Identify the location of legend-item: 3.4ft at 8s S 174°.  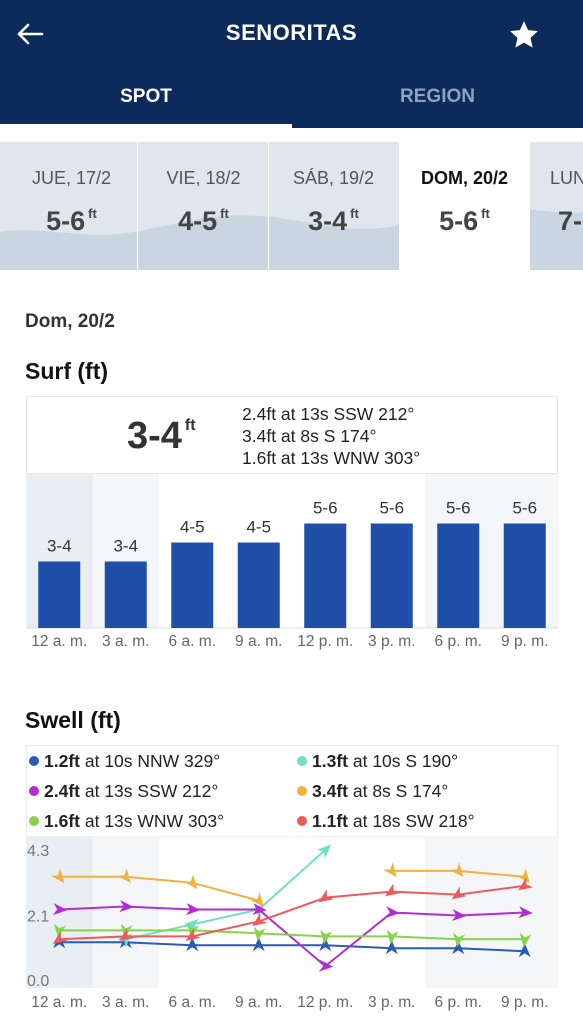
(372, 791).